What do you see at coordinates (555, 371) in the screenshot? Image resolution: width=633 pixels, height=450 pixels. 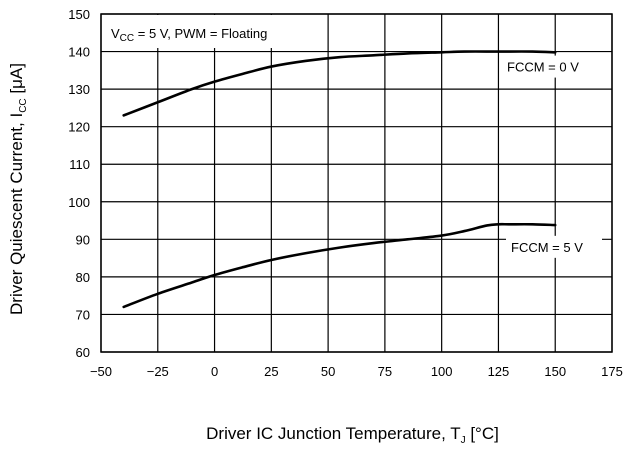 I see `x-tick-label: 150` at bounding box center [555, 371].